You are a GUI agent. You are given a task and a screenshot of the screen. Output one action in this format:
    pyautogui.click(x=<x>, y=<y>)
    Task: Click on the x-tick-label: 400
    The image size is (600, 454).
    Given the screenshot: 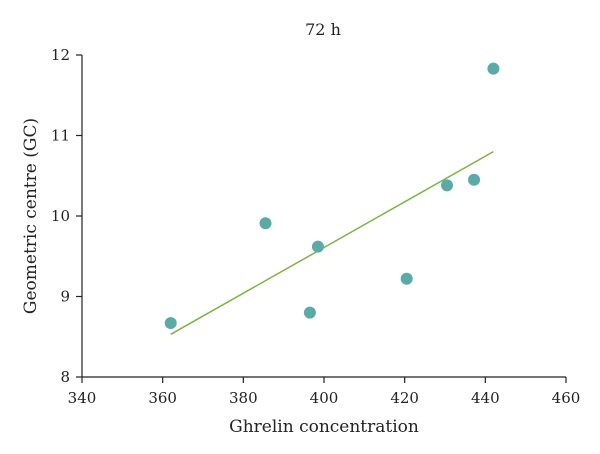 What is the action you would take?
    pyautogui.click(x=324, y=398)
    